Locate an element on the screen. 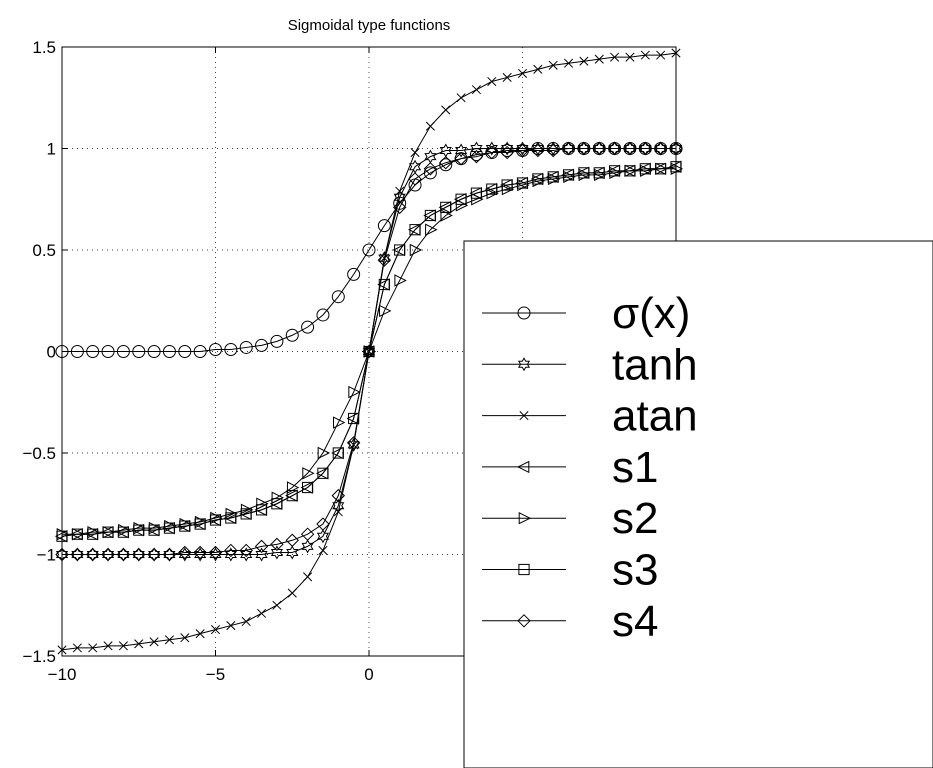  y-tick-label: 1 is located at coordinates (51, 149).